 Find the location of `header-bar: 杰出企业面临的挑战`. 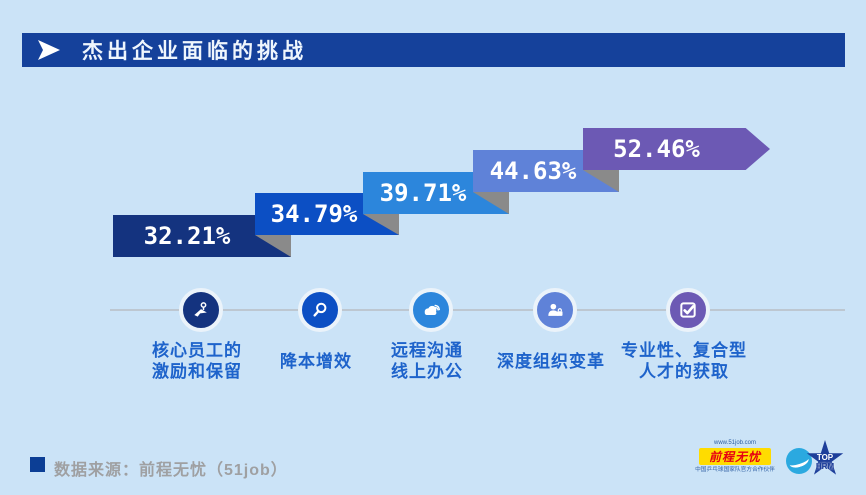

header-bar: 杰出企业面临的挑战 is located at coordinates (433, 50).